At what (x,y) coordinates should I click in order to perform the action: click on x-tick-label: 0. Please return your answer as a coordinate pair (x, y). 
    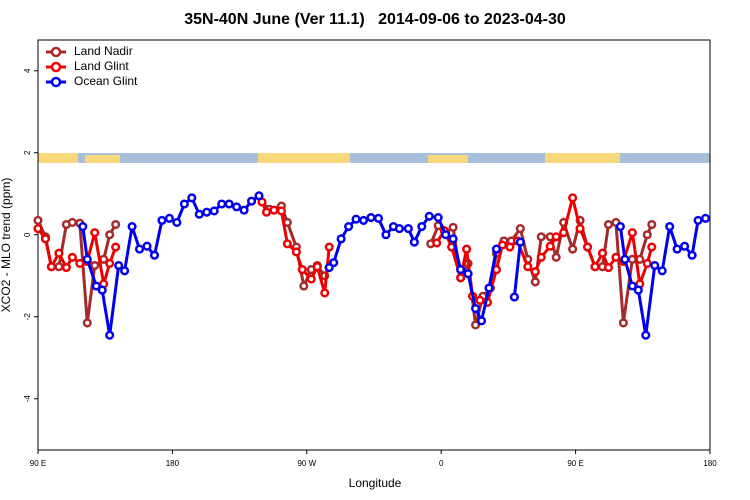
    Looking at the image, I should click on (441, 463).